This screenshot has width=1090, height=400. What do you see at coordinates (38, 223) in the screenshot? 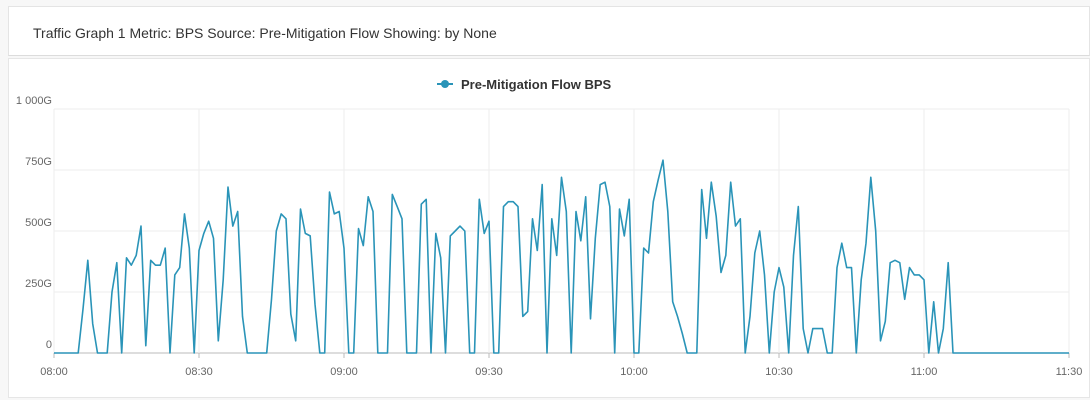
I see `y-tick-label: 500G` at bounding box center [38, 223].